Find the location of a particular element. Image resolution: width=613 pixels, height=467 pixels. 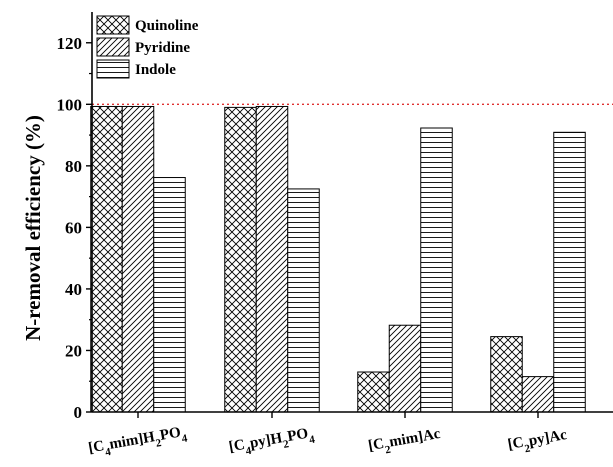

x-category-label: [C4mim]H2PO4 is located at coordinates (138, 442).